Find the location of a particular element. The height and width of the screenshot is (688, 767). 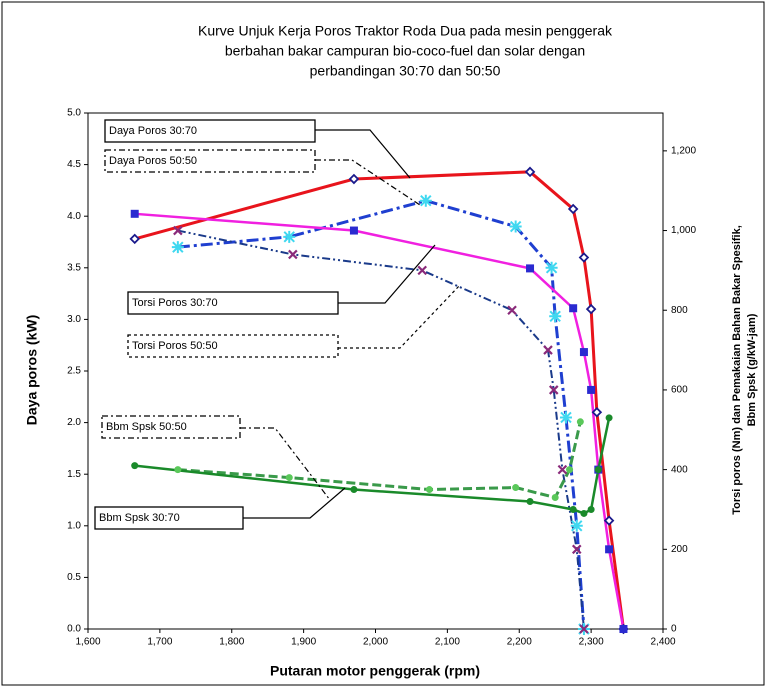

x-tick-label: 1,800 is located at coordinates (231, 642).